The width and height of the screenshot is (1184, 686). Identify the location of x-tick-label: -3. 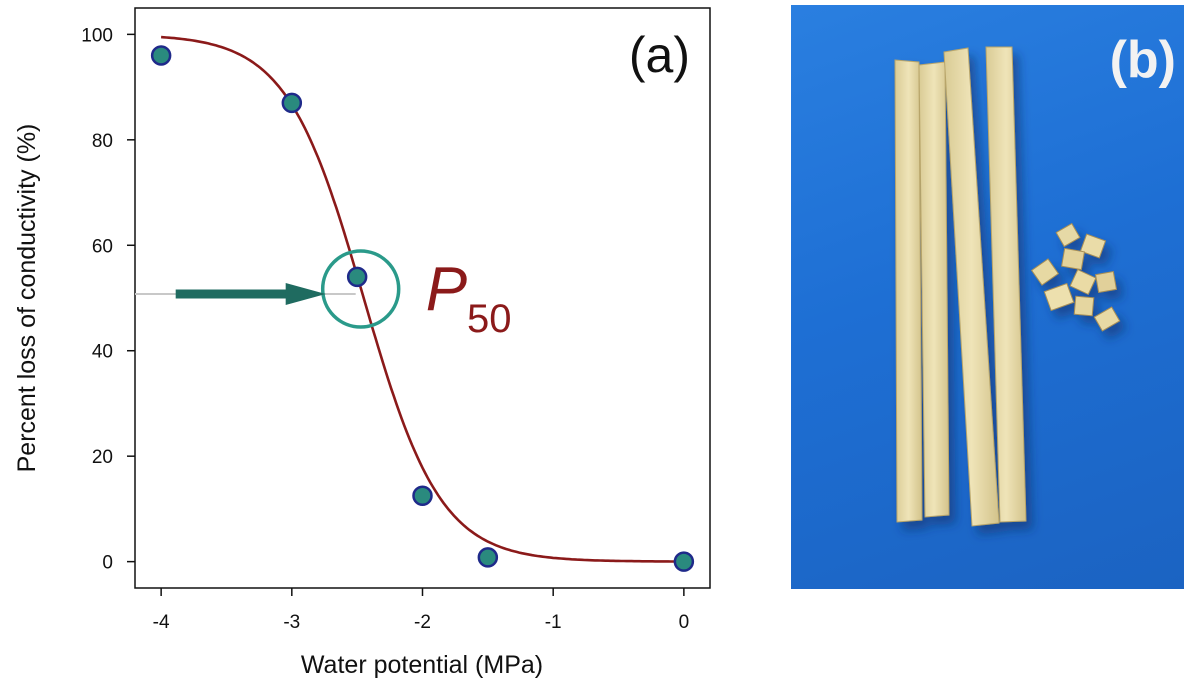
(291, 622).